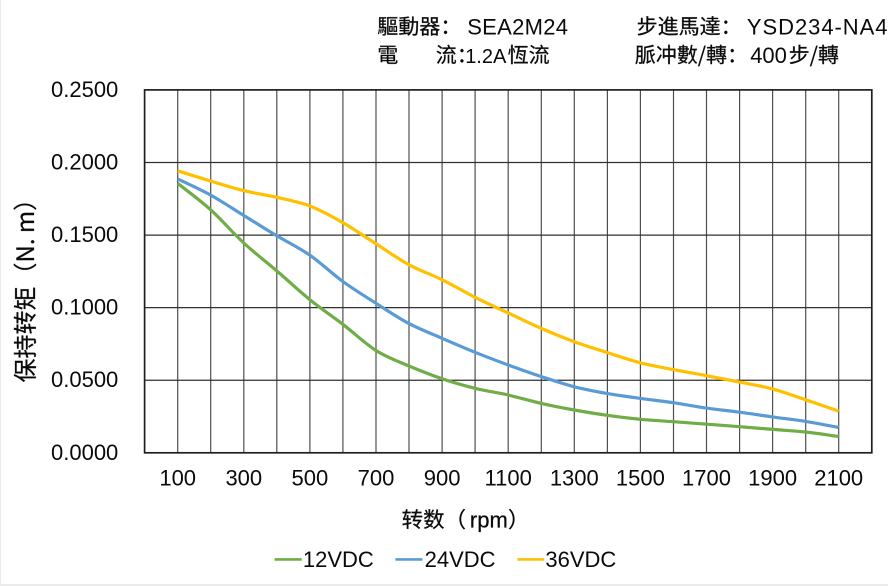 This screenshot has height=586, width=888. Describe the element at coordinates (84, 452) in the screenshot. I see `svg-text: 0.0000` at that location.